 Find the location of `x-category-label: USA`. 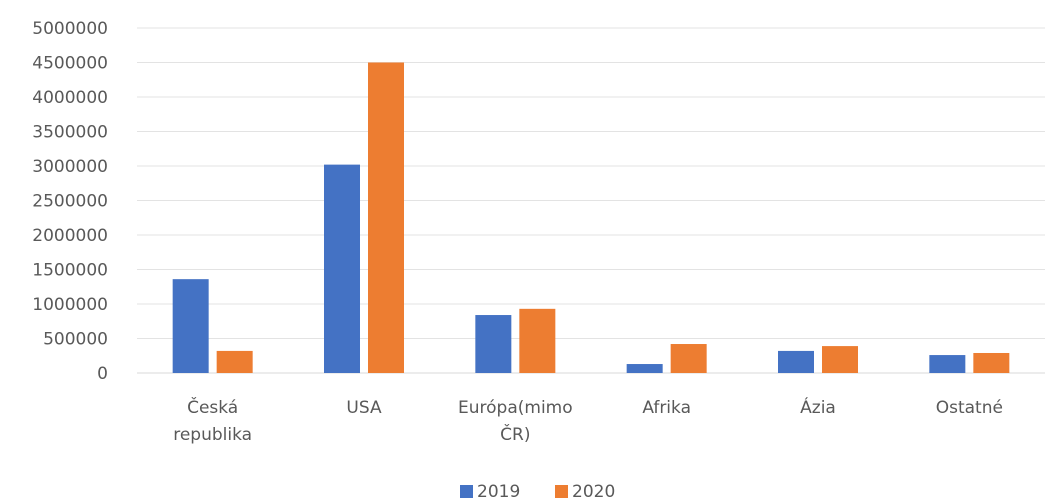

x-category-label: USA is located at coordinates (364, 408).